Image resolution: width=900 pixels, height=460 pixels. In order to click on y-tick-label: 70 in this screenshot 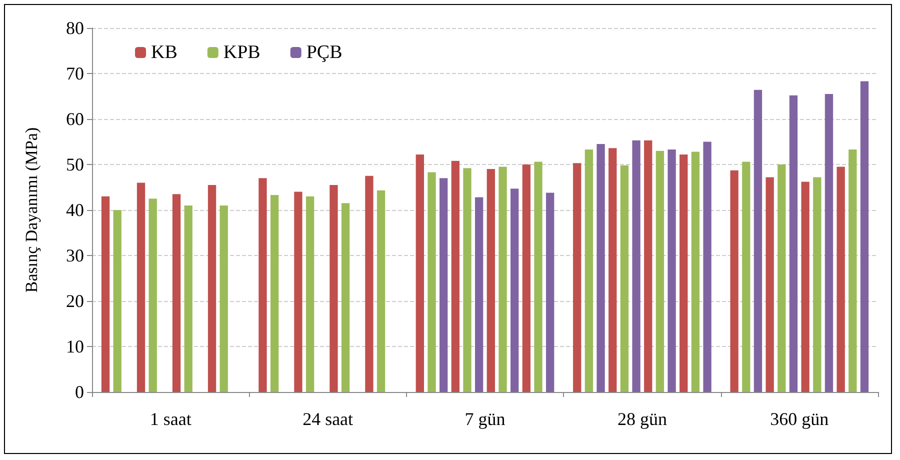, I will do `click(75, 74)`.